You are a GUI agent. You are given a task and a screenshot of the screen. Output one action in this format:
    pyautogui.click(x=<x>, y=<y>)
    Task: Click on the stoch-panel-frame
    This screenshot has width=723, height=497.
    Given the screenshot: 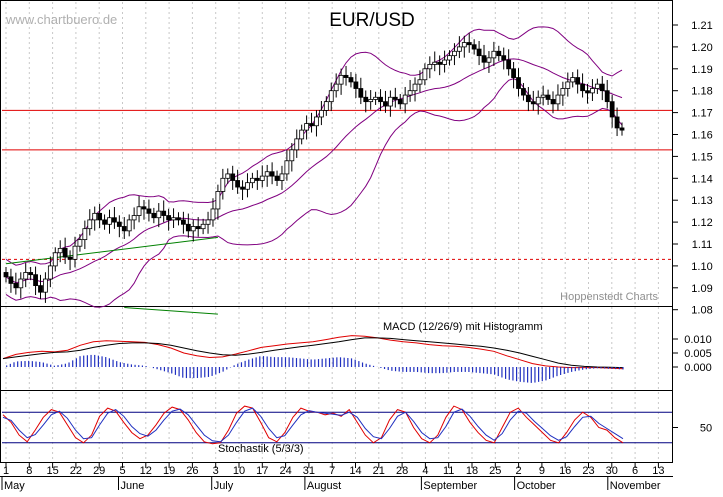 What is the action you would take?
    pyautogui.click(x=336, y=426)
    